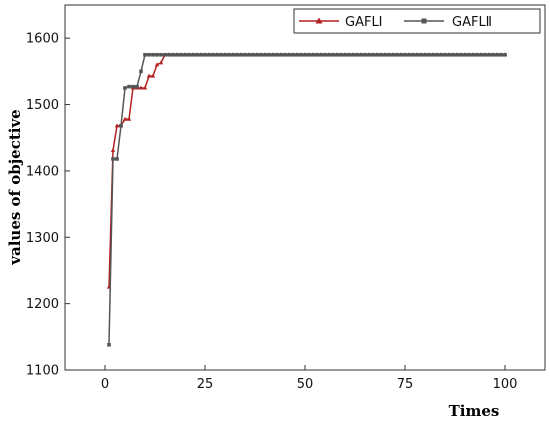  What do you see at coordinates (48, 205) in the screenshot?
I see `y-axis: 1100 1200 1300 1400 1500 1600` at bounding box center [48, 205].